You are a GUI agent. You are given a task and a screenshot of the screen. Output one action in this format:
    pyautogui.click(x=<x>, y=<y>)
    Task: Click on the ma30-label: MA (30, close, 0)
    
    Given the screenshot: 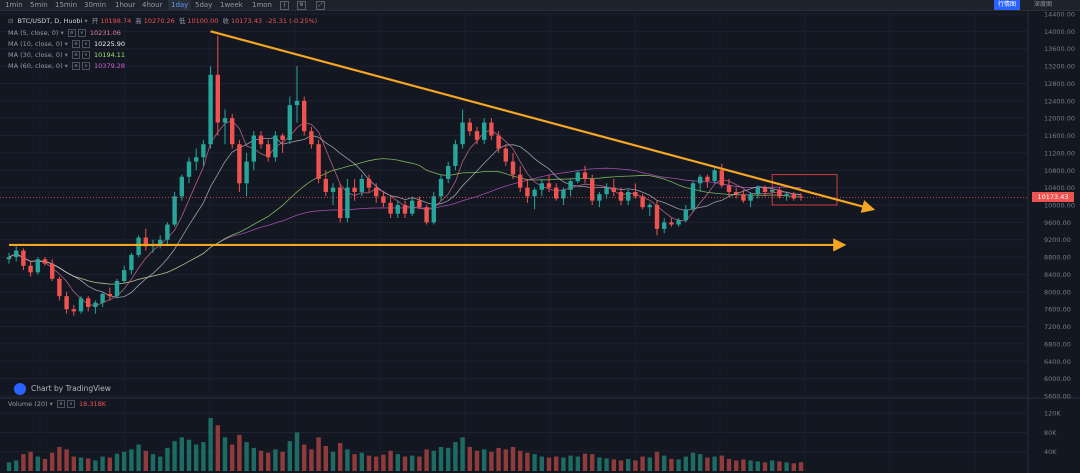 What is the action you would take?
    pyautogui.click(x=35, y=55)
    